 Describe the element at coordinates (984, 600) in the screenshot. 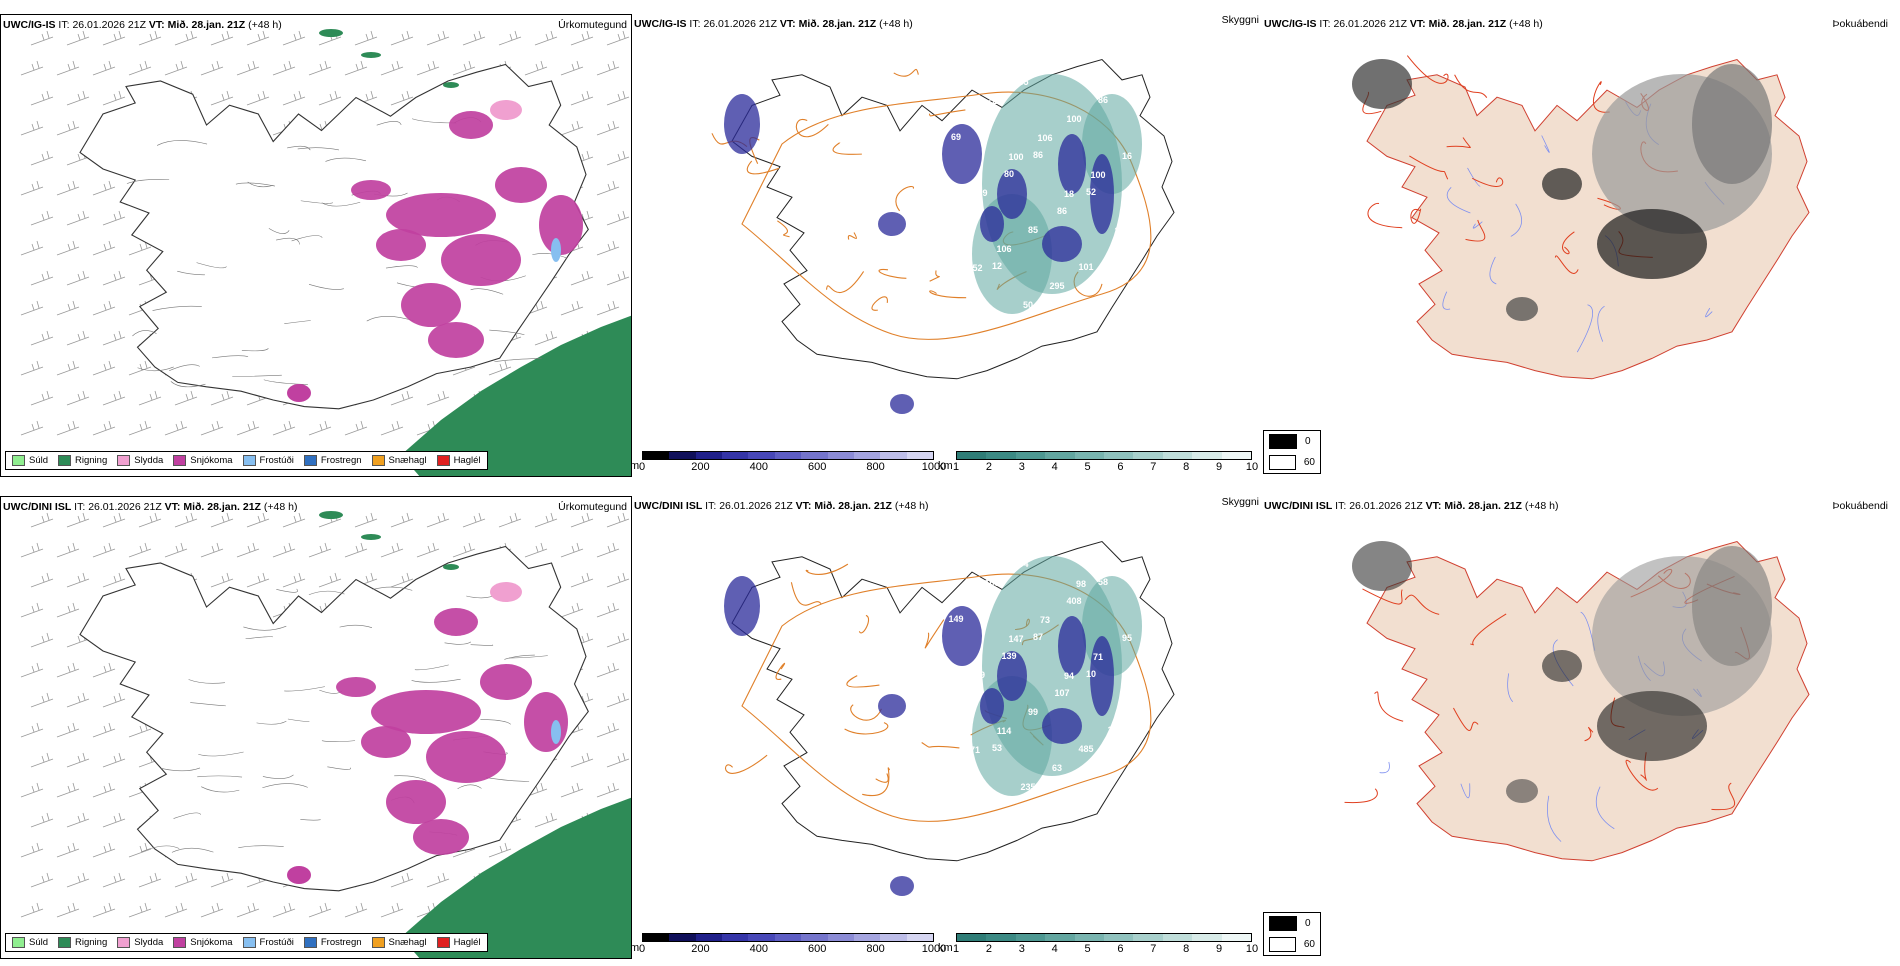

I see `ceiling-value-label: 225` at that location.